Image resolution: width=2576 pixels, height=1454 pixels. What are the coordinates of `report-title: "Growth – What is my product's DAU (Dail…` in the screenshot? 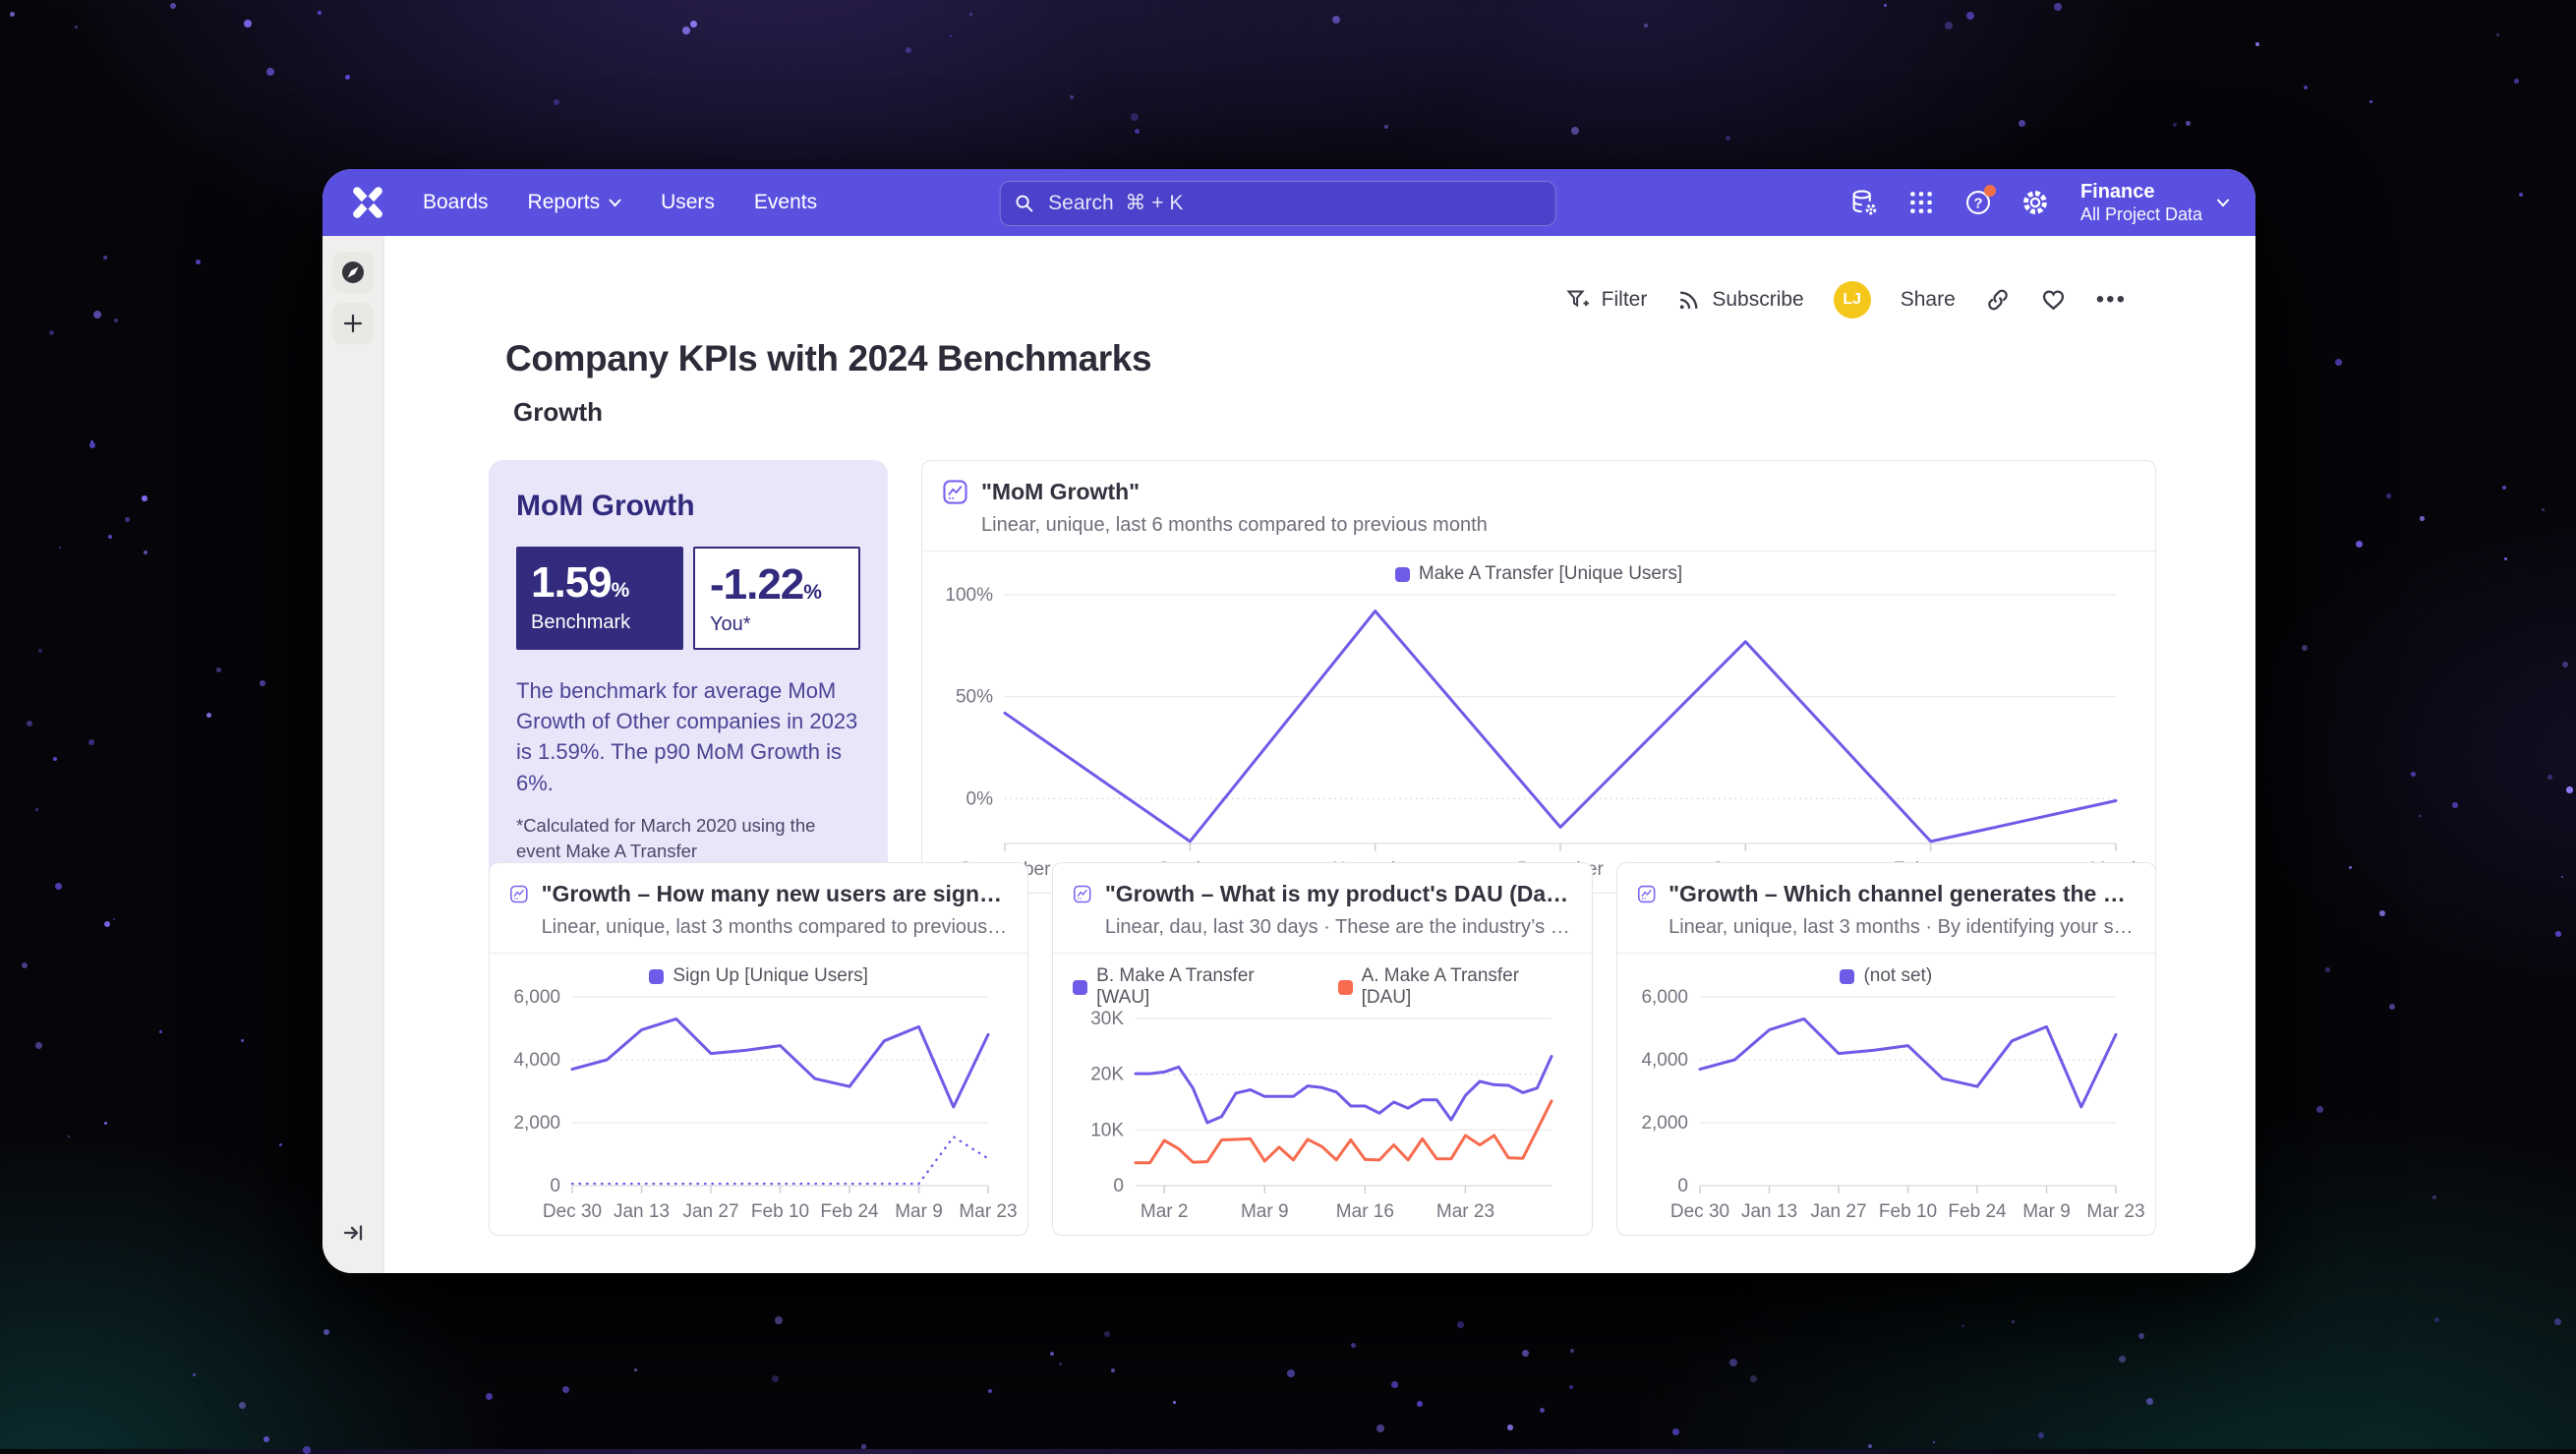 It's located at (1338, 893).